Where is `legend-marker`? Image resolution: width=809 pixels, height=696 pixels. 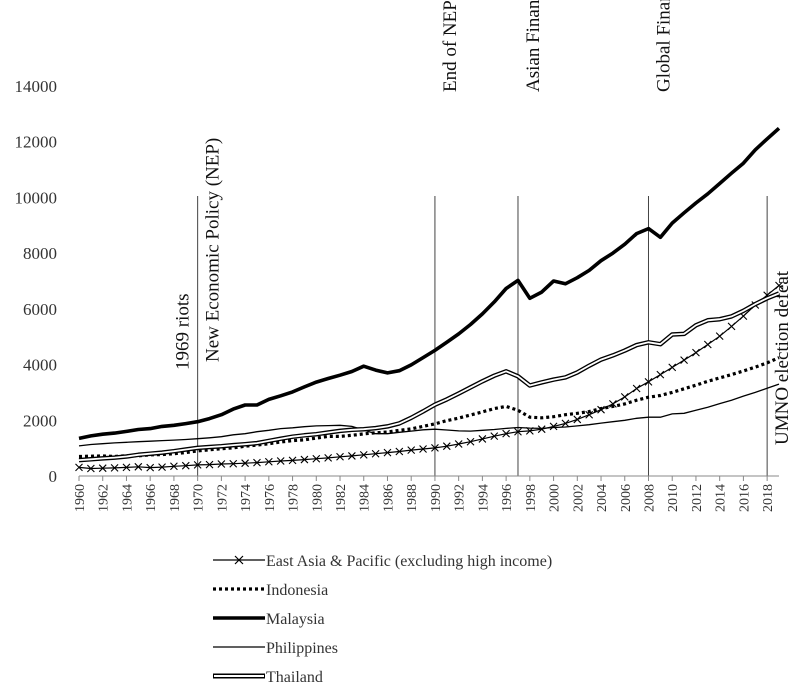 legend-marker is located at coordinates (239, 560).